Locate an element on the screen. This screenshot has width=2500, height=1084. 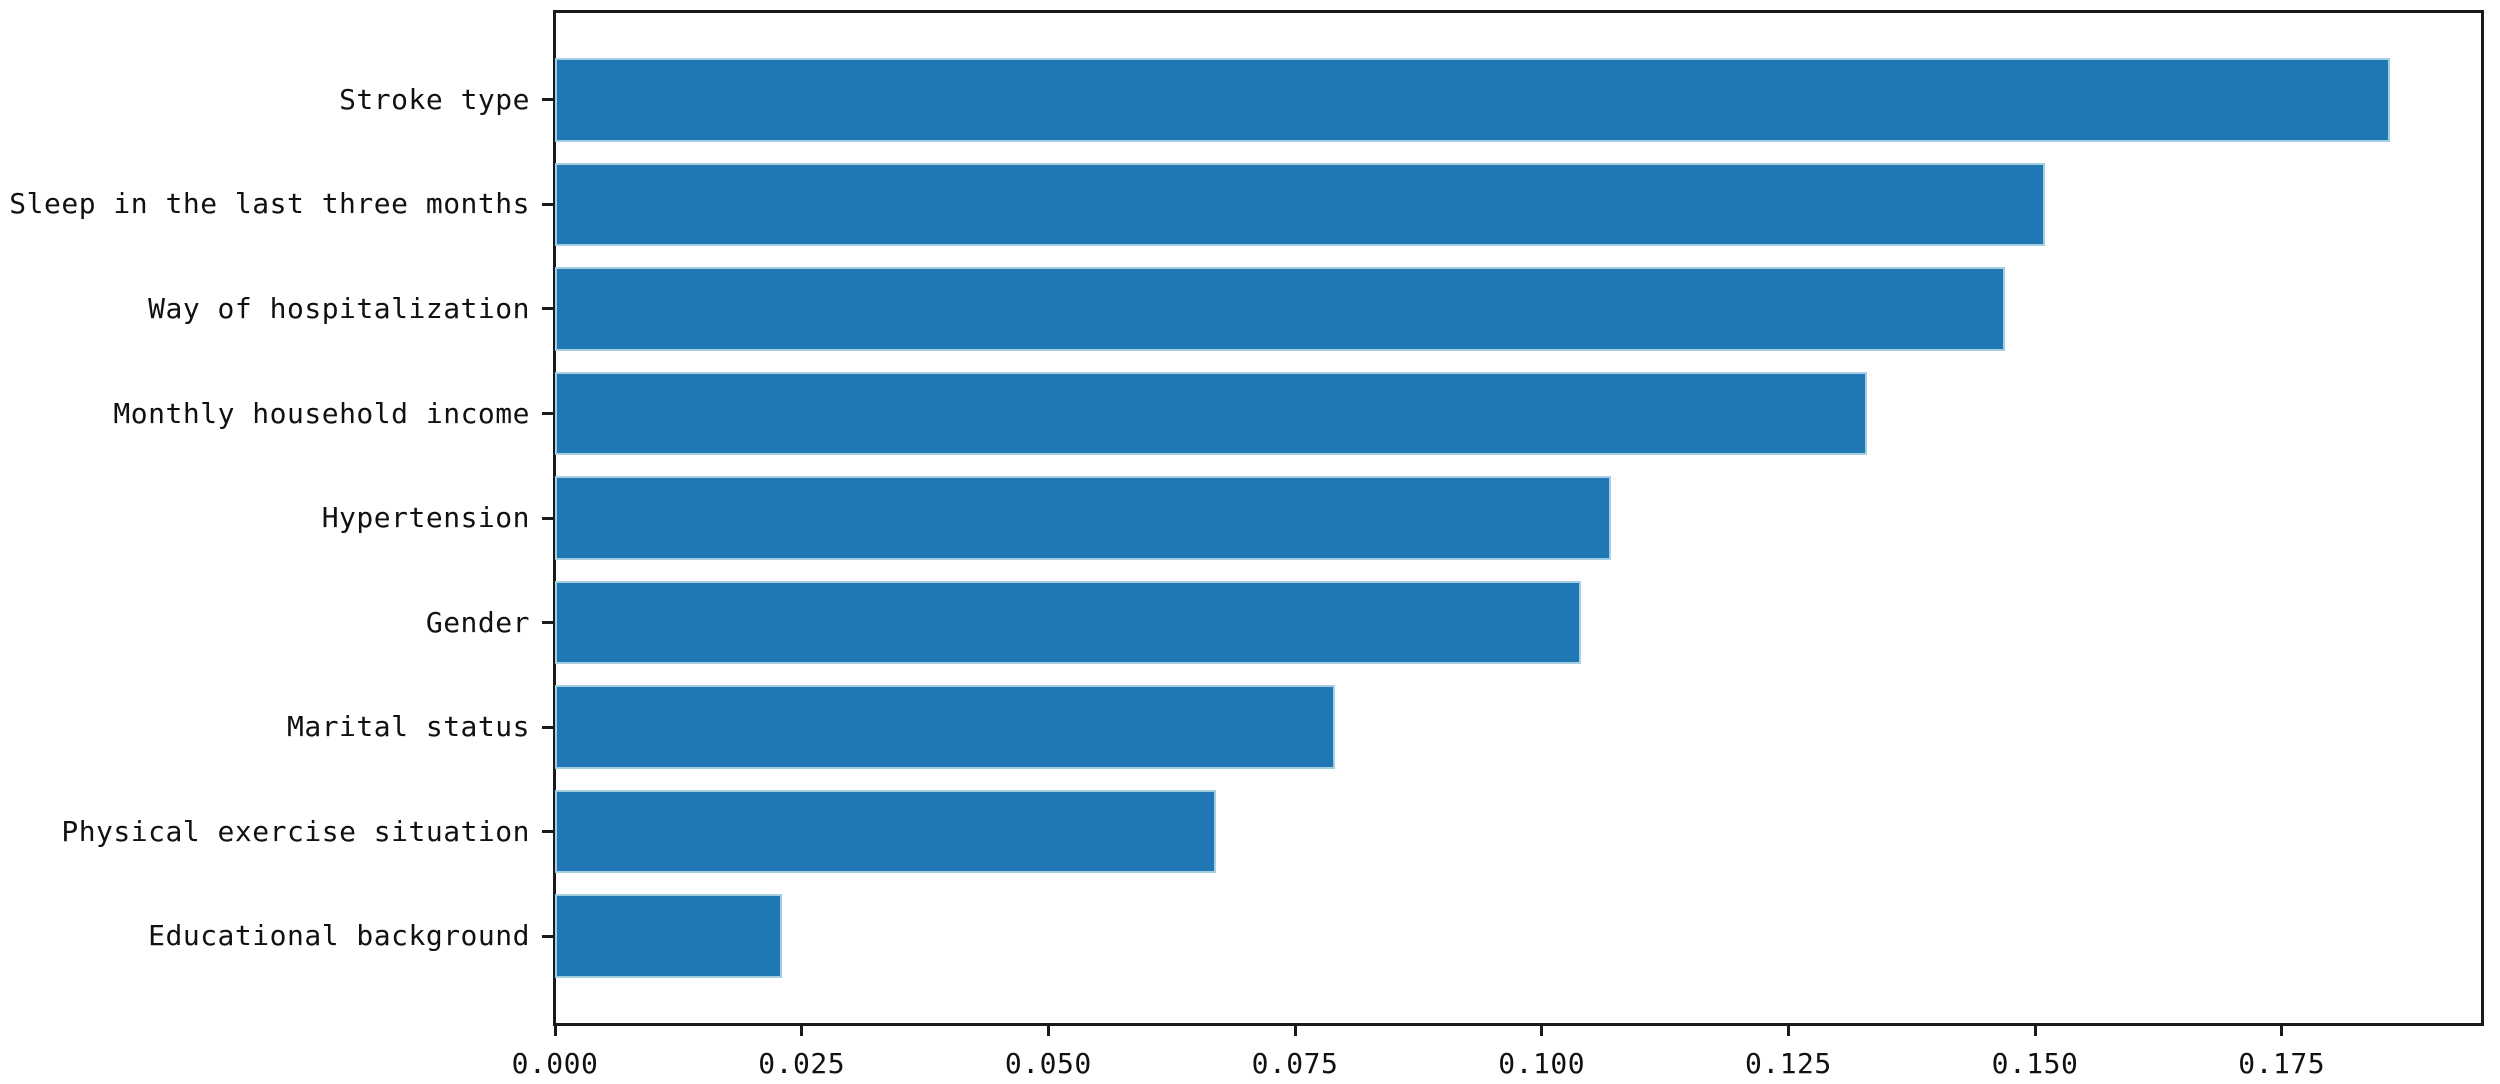
x-tick-label: 0.025 is located at coordinates (802, 1063).